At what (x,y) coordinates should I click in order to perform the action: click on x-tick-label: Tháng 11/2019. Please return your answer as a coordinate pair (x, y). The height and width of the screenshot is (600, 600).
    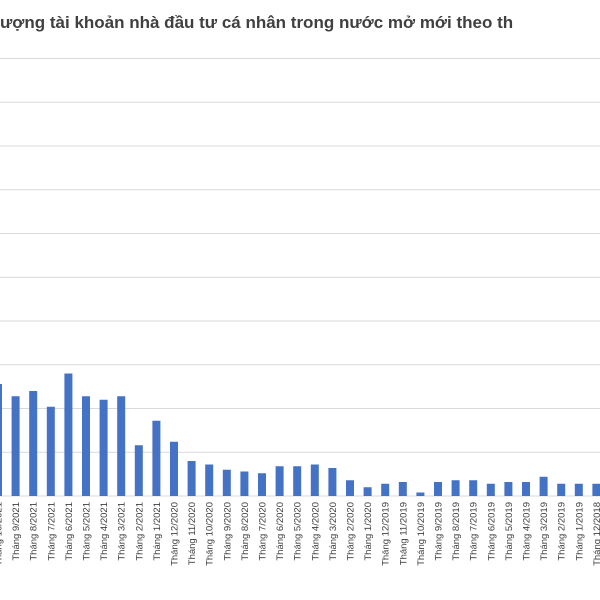
    Looking at the image, I should click on (403, 533).